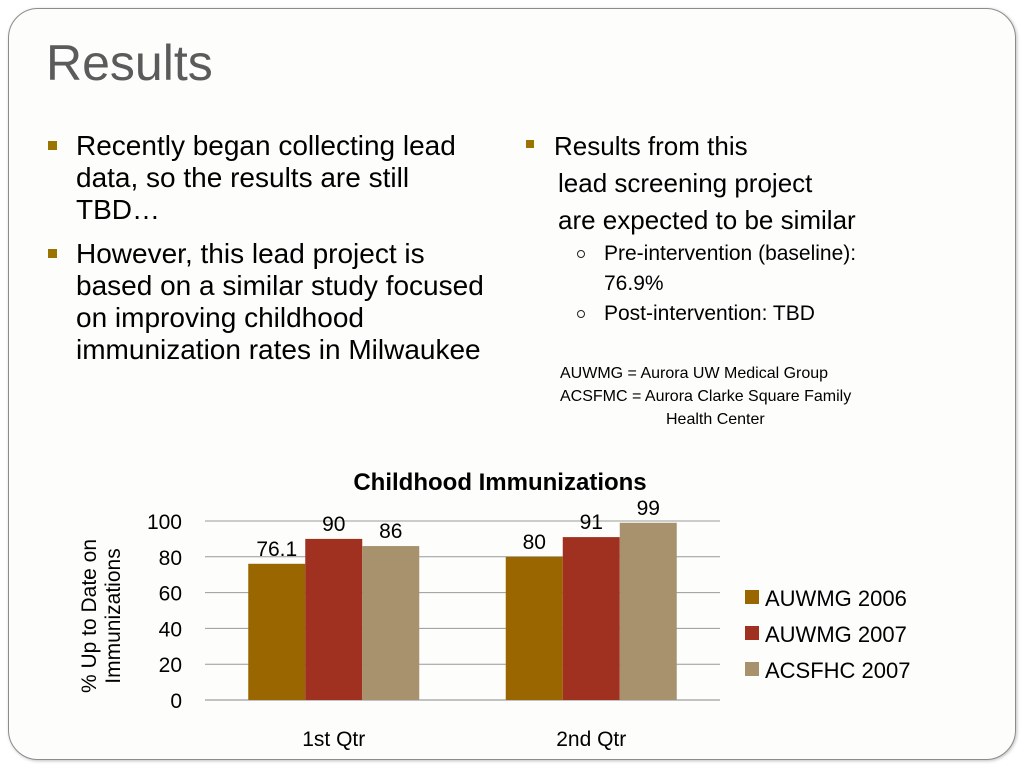 The height and width of the screenshot is (768, 1024). I want to click on data-labels: 76.1 90 86 80 91 99, so click(458, 529).